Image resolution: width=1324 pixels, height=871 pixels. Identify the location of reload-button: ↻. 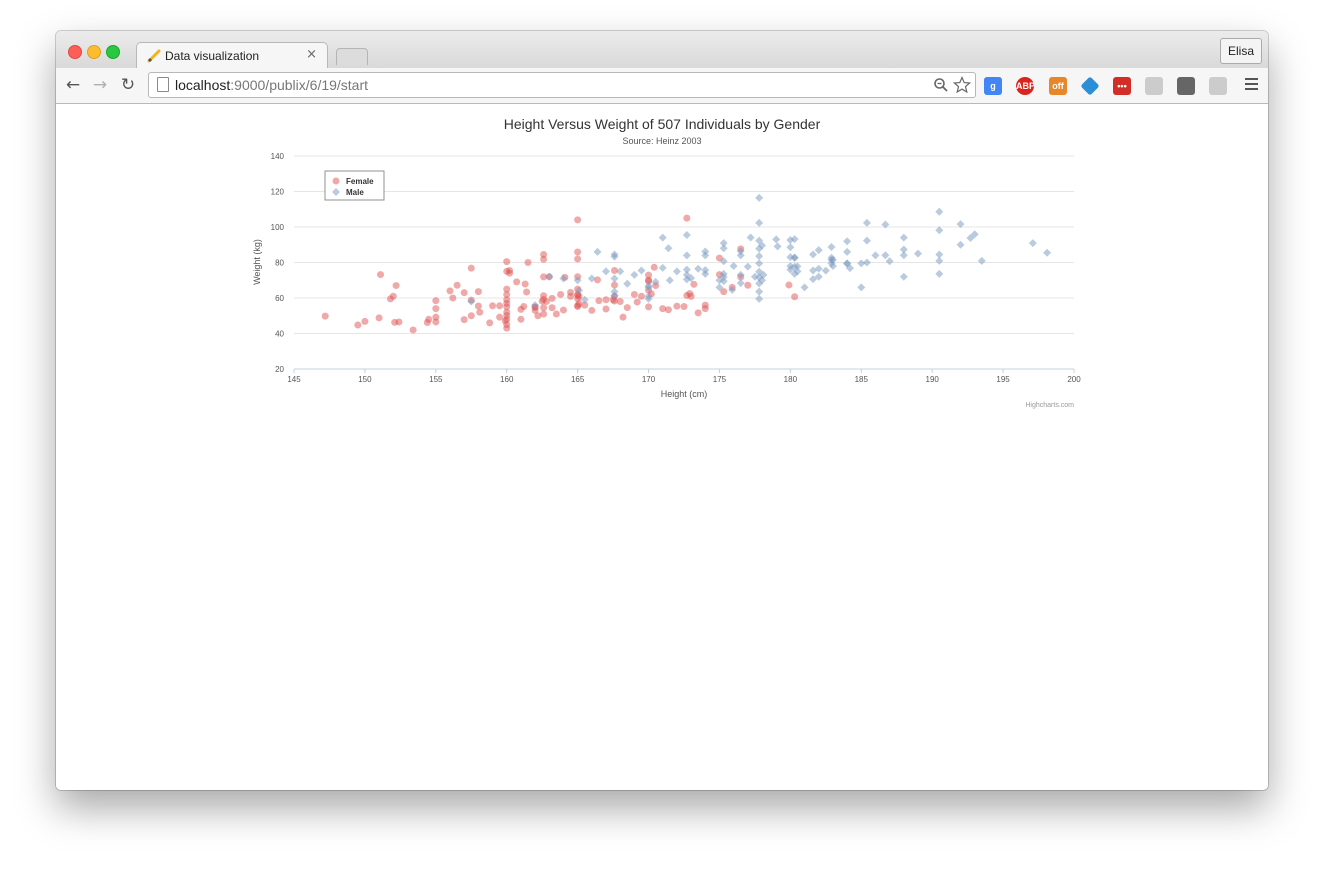
(128, 85).